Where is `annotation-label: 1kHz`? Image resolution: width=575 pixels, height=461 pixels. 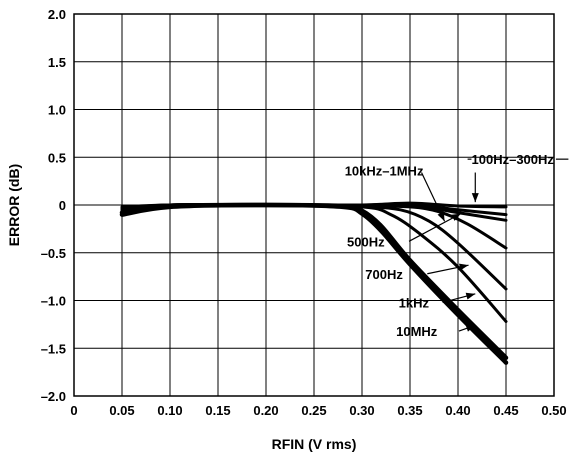
annotation-label: 1kHz is located at coordinates (414, 302).